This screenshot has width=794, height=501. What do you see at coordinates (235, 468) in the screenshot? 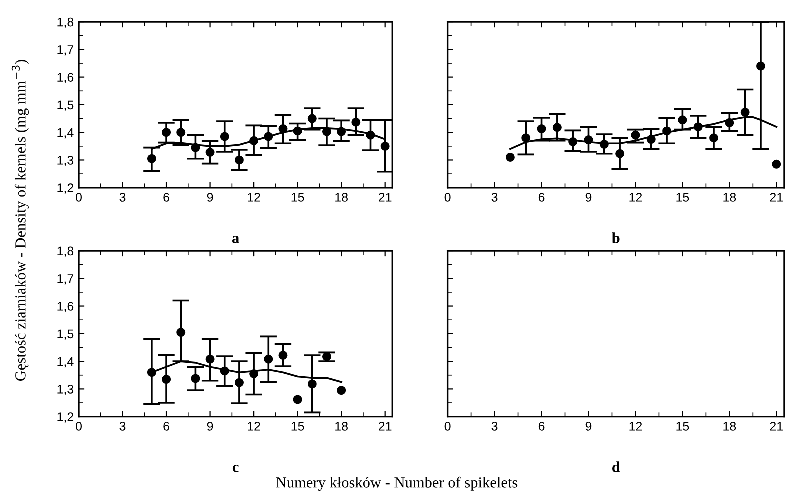
I see `text: c` at bounding box center [235, 468].